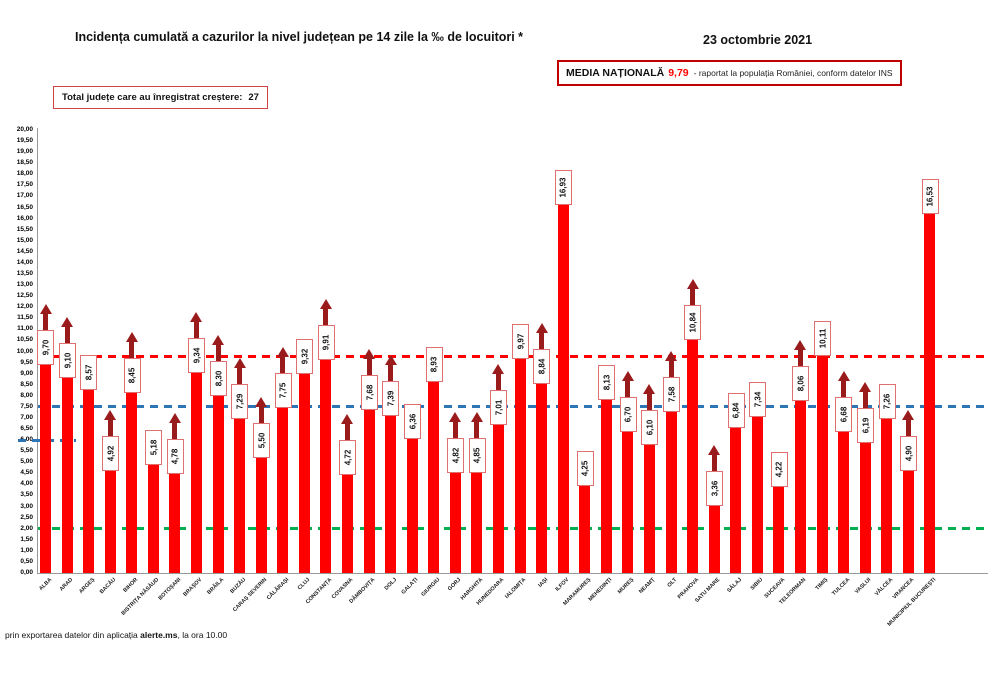 The image size is (1000, 688). What do you see at coordinates (25, 329) in the screenshot?
I see `y-tick-label: 11,00` at bounding box center [25, 329].